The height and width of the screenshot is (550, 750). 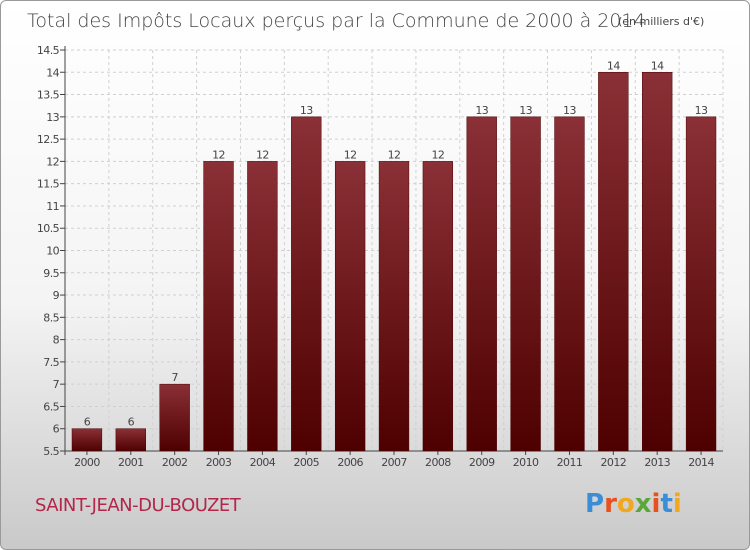 What do you see at coordinates (138, 505) in the screenshot?
I see `commune-name: SAINT-JEAN-DU-BOUZET` at bounding box center [138, 505].